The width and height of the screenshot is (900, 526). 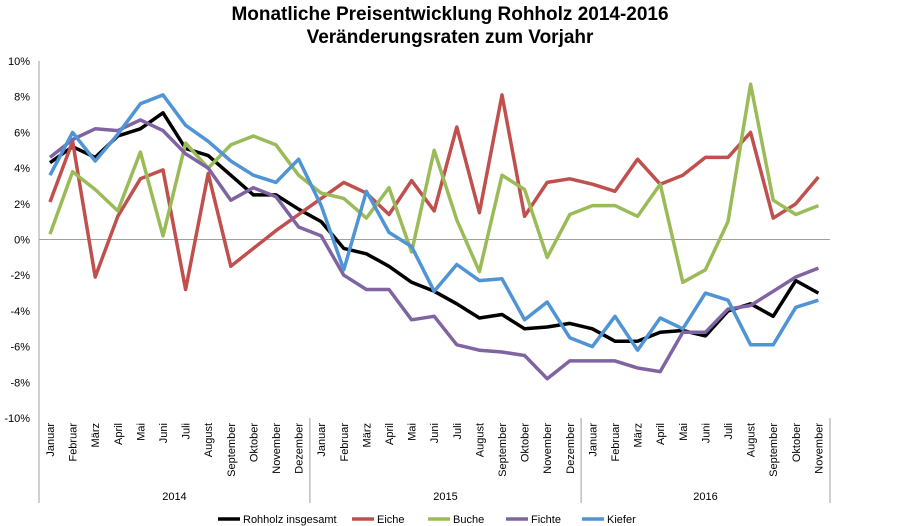 I want to click on legend-label: Rohholz insgesamt, so click(x=290, y=520).